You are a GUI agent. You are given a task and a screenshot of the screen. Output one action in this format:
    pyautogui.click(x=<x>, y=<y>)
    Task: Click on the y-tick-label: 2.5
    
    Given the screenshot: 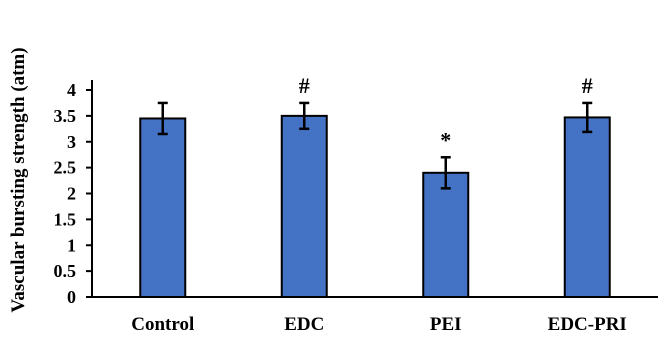 What is the action you would take?
    pyautogui.click(x=65, y=168)
    